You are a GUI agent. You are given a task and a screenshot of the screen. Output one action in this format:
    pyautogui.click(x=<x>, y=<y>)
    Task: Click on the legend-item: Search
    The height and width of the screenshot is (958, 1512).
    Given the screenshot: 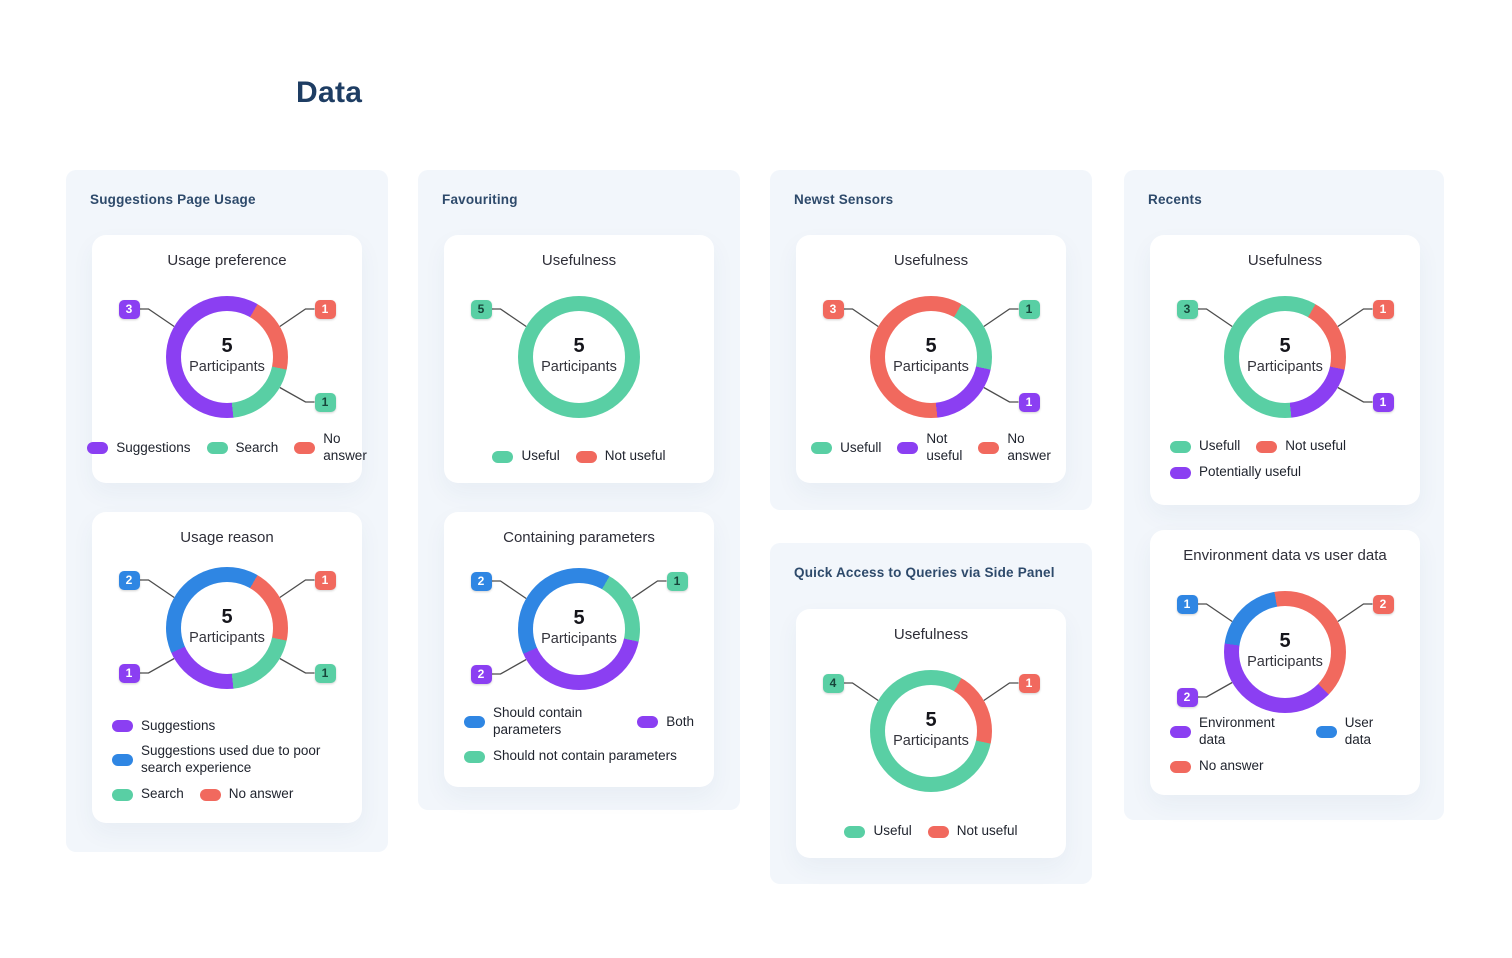 What is the action you would take?
    pyautogui.click(x=242, y=448)
    